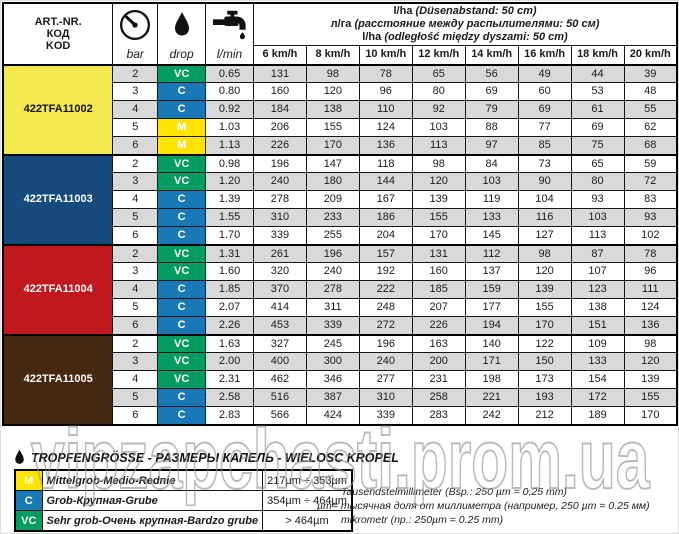 The height and width of the screenshot is (534, 679). I want to click on speed-column-header: 6 km/h, so click(280, 54).